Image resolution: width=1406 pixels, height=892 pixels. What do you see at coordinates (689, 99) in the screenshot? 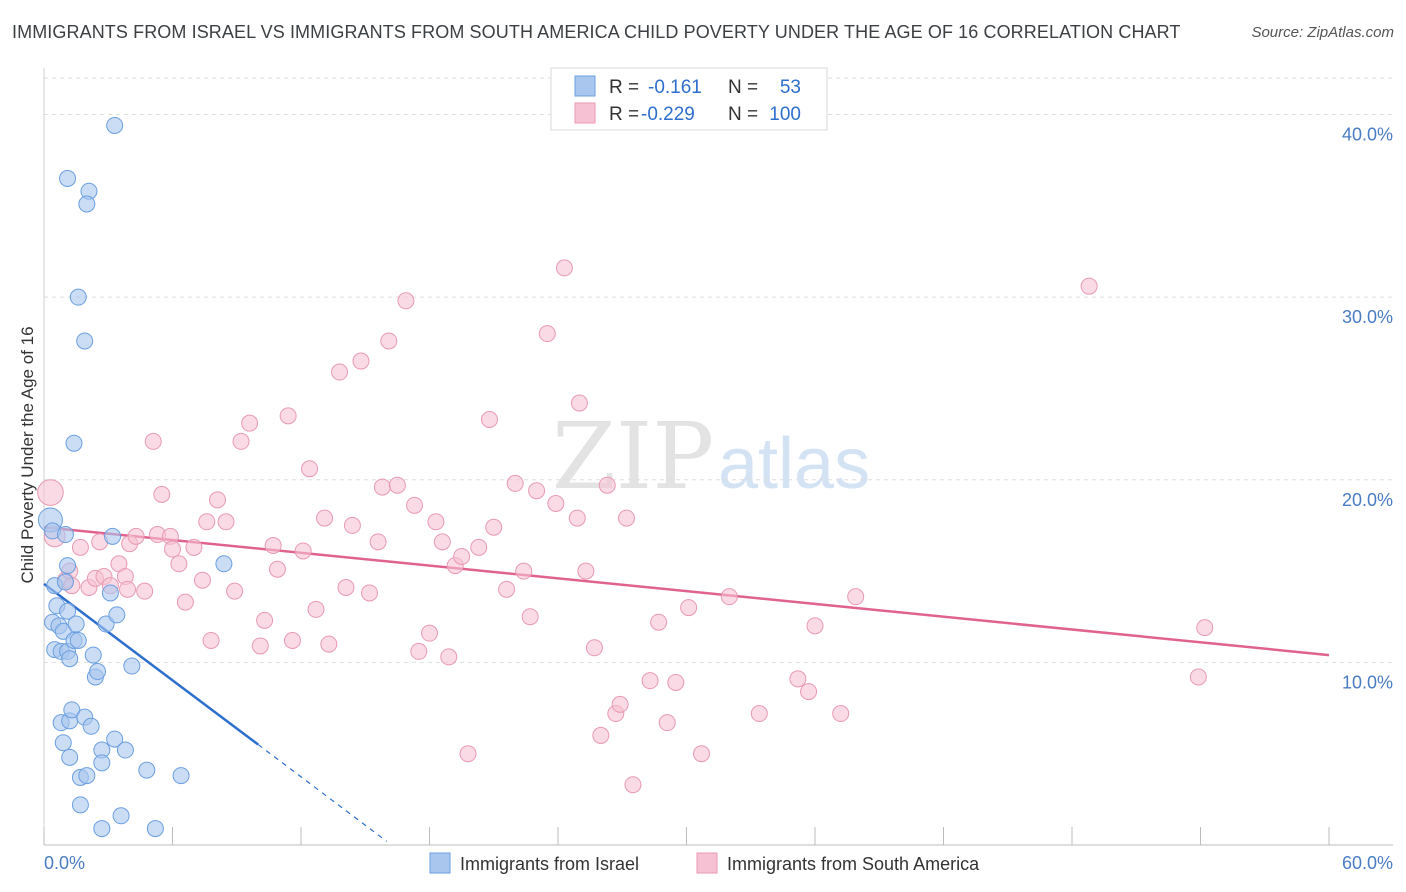
I see `stats-legend: R = -0.161 N = 53 R = -0.229 N = 100` at bounding box center [689, 99].